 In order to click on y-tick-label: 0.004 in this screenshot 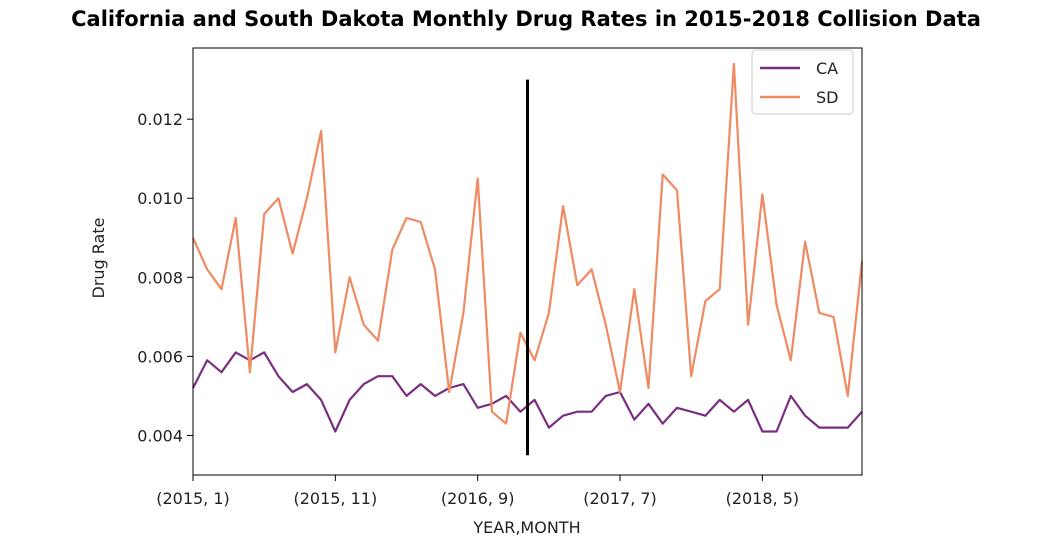, I will do `click(160, 435)`.